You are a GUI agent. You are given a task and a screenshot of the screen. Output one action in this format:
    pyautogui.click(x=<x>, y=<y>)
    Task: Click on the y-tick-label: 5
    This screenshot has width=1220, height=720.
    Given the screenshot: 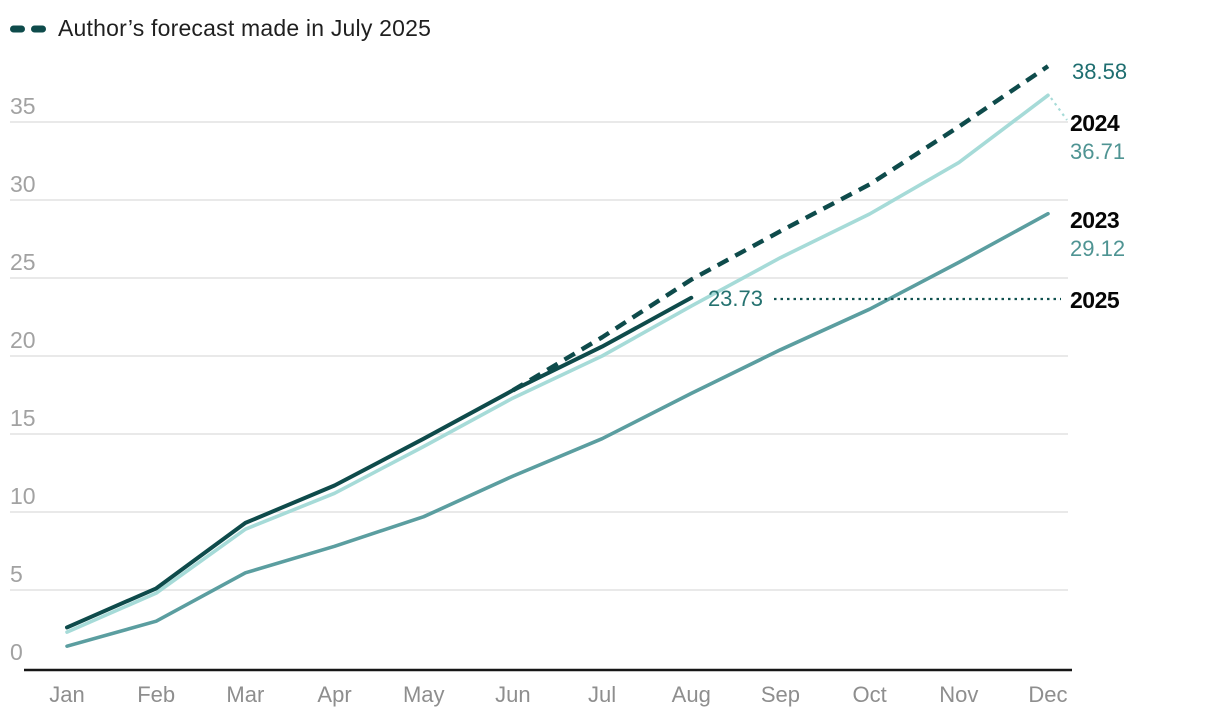 What is the action you would take?
    pyautogui.click(x=16, y=574)
    